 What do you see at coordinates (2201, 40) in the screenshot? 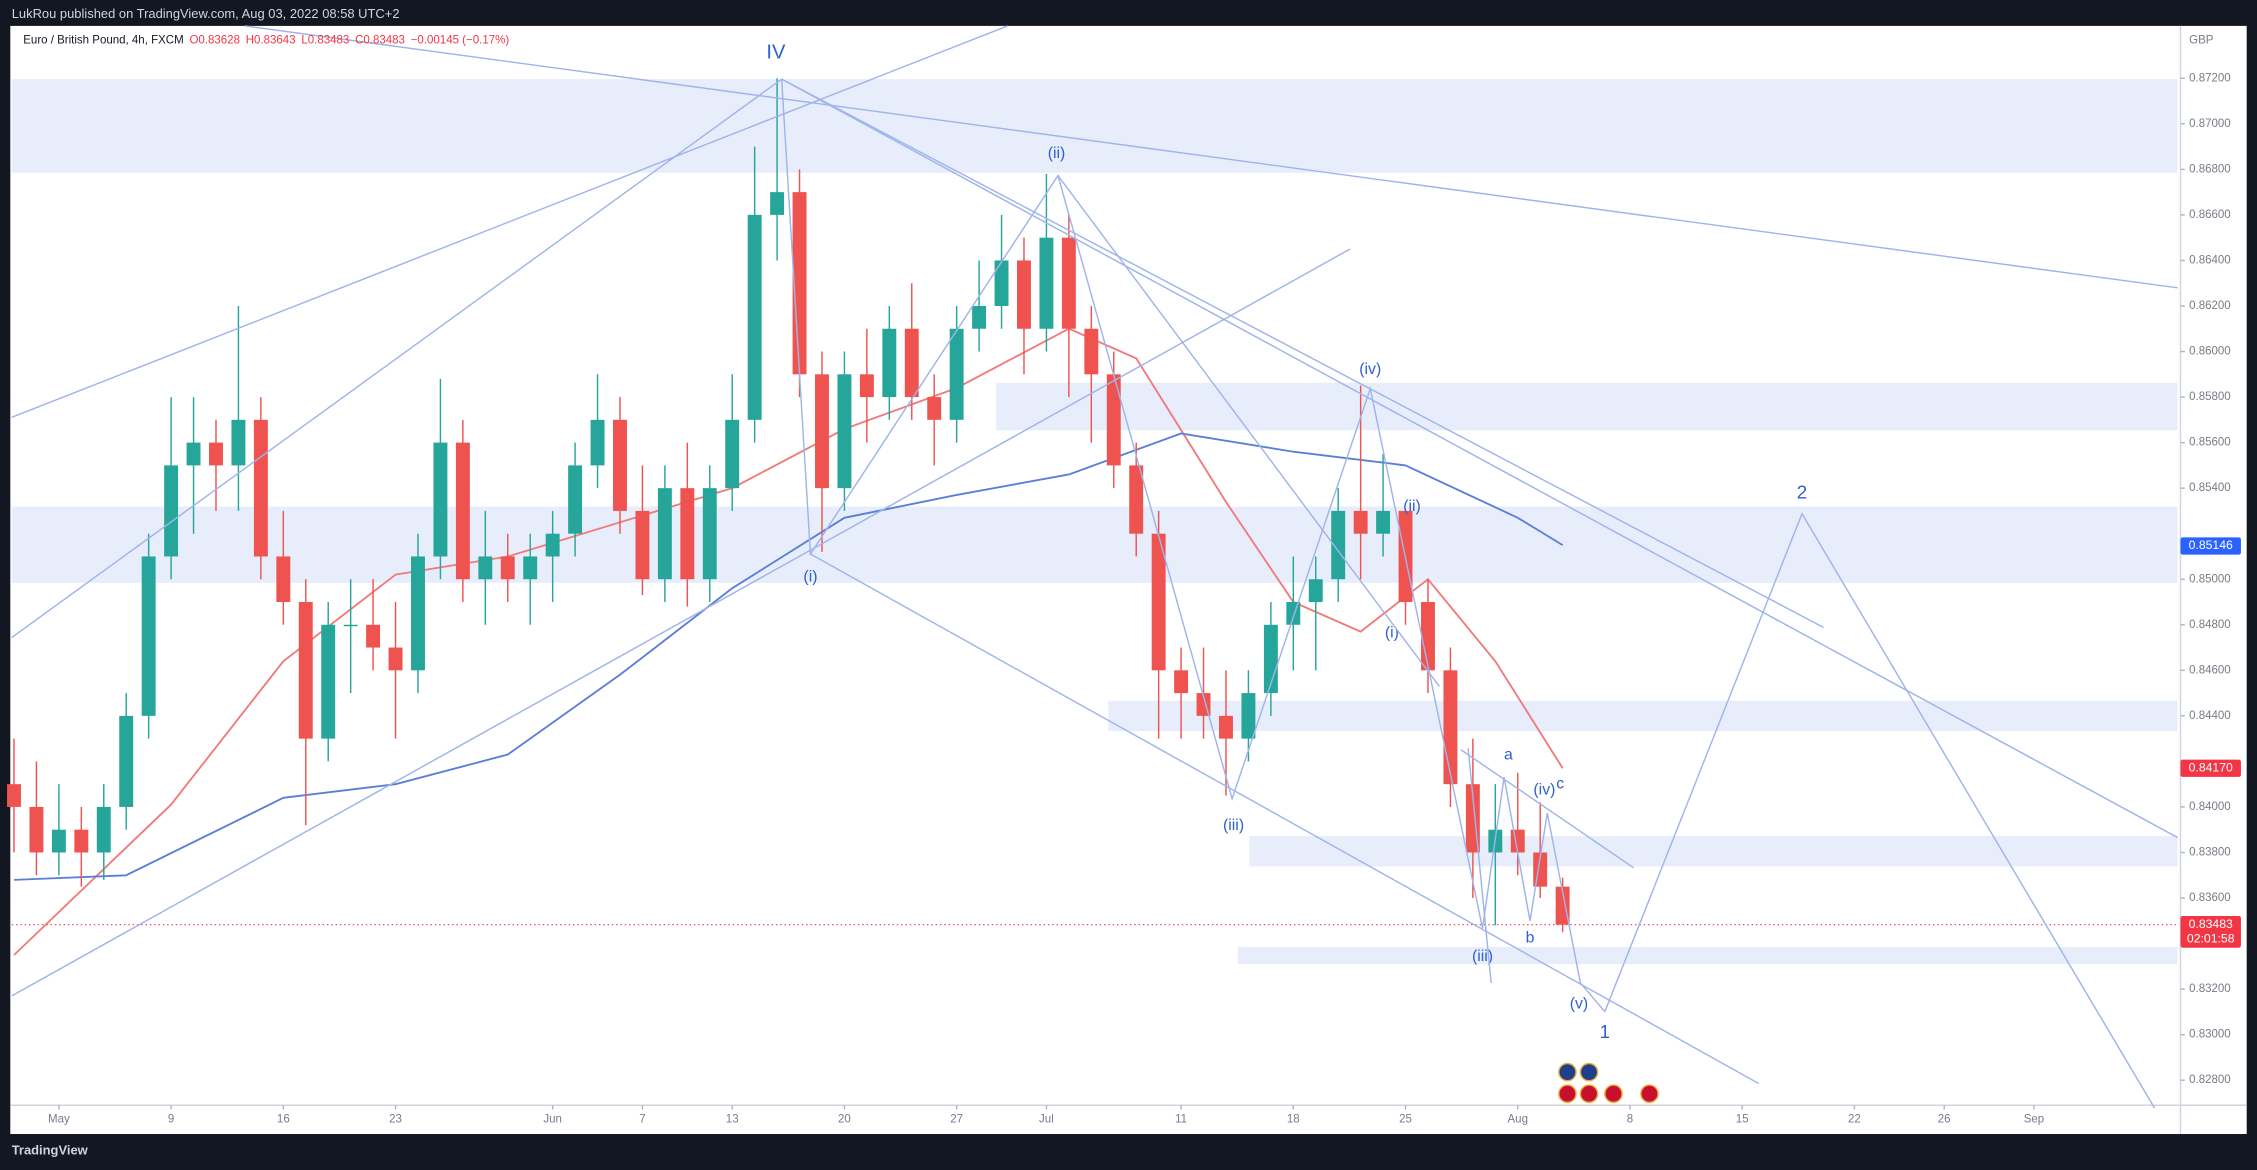
I see `currency: GBP` at bounding box center [2201, 40].